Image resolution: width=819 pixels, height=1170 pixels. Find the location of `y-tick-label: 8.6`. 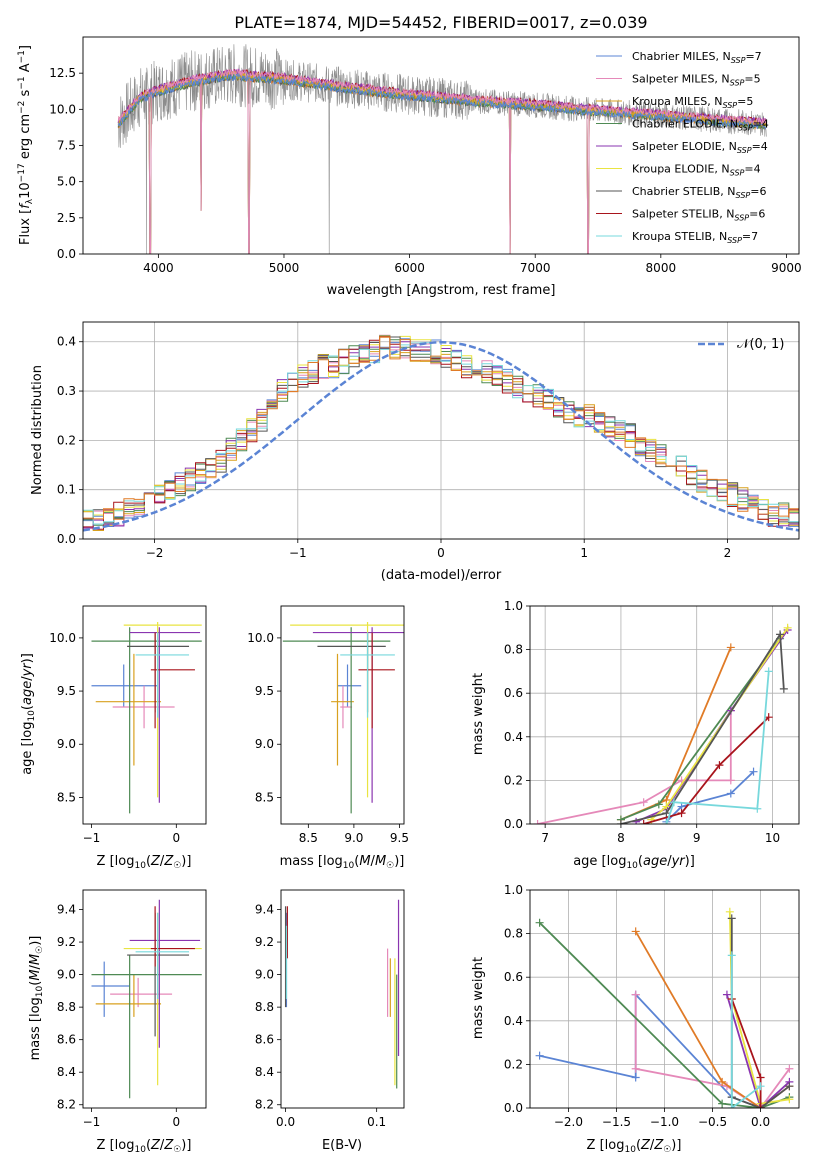

y-tick-label: 8.6 is located at coordinates (66, 1040).